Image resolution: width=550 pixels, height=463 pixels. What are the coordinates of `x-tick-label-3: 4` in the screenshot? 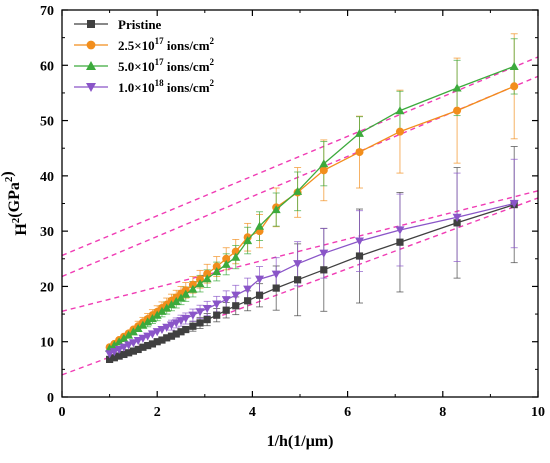 It's located at (252, 412).